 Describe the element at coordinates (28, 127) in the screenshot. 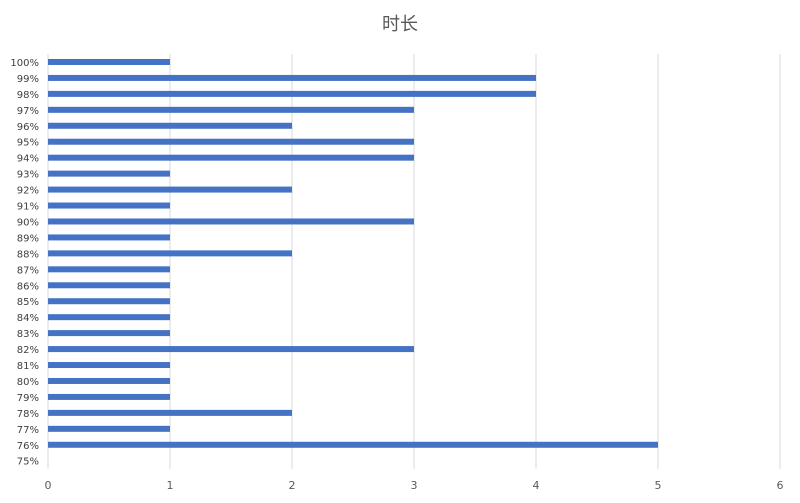

I see `category-label: 96%` at that location.